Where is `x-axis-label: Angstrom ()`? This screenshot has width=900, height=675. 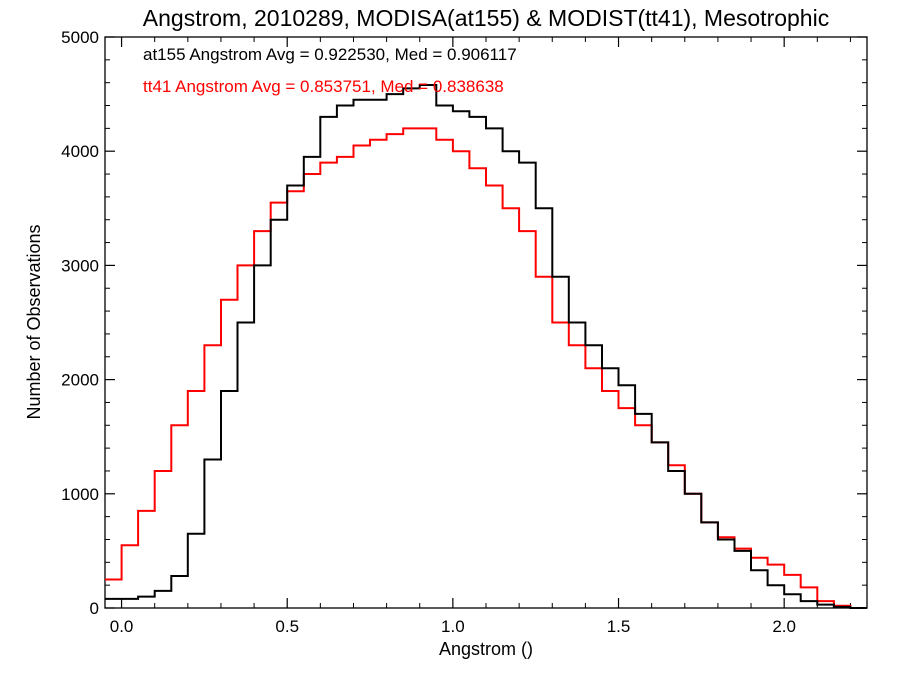
x-axis-label: Angstrom () is located at coordinates (486, 649).